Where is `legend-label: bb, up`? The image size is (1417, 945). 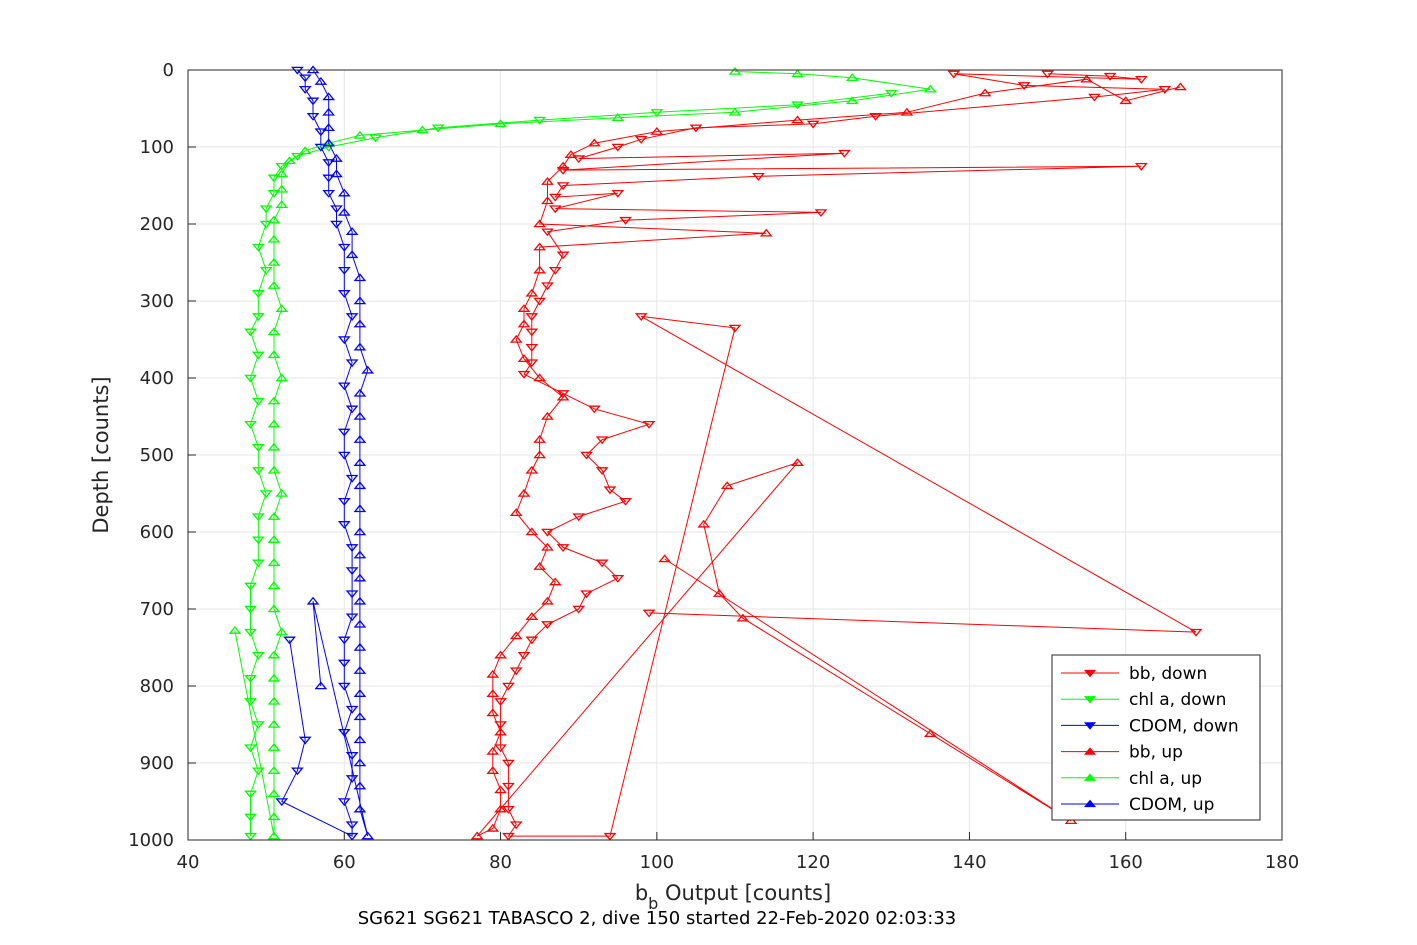
legend-label: bb, up is located at coordinates (1156, 753).